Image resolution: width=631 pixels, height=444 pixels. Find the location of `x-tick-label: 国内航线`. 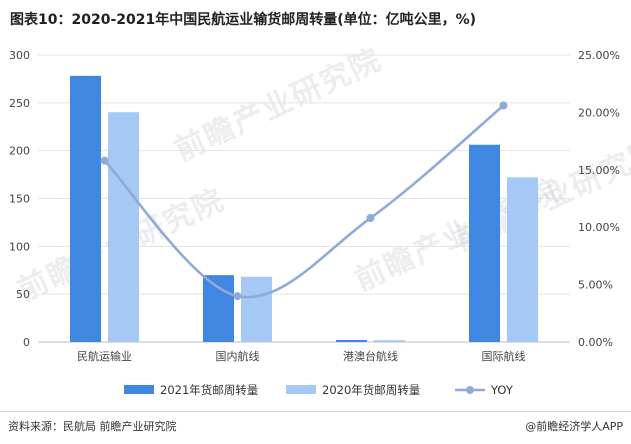

x-tick-label: 国内航线 is located at coordinates (238, 356).